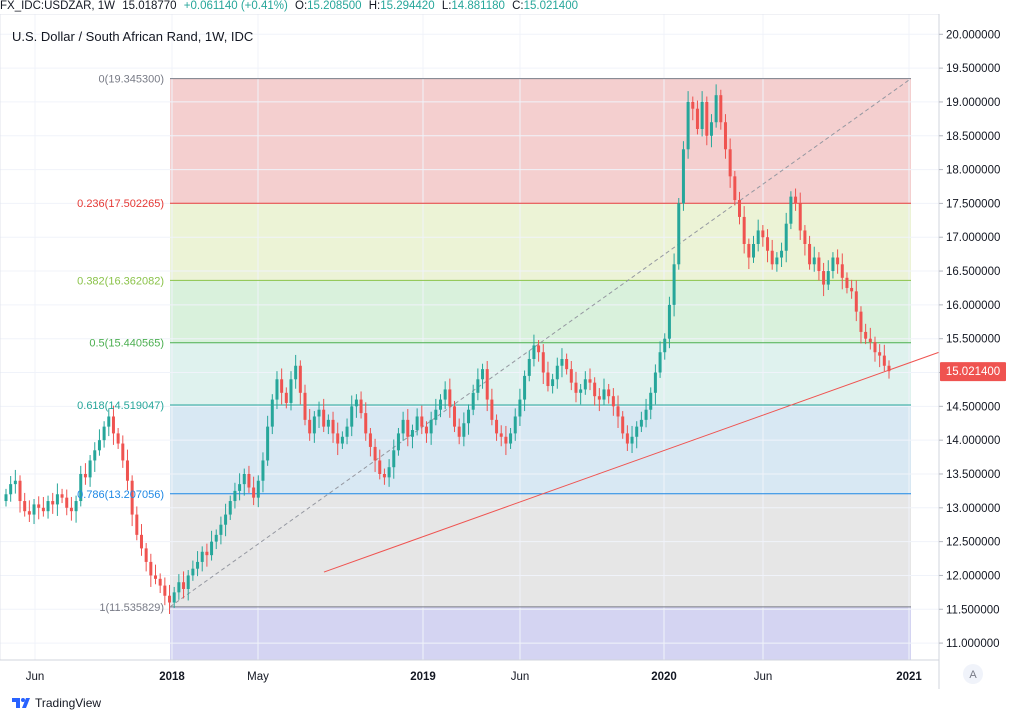 Image resolution: width=1011 pixels, height=717 pixels. Describe the element at coordinates (172, 677) in the screenshot. I see `x-tick-label: 2018` at that location.